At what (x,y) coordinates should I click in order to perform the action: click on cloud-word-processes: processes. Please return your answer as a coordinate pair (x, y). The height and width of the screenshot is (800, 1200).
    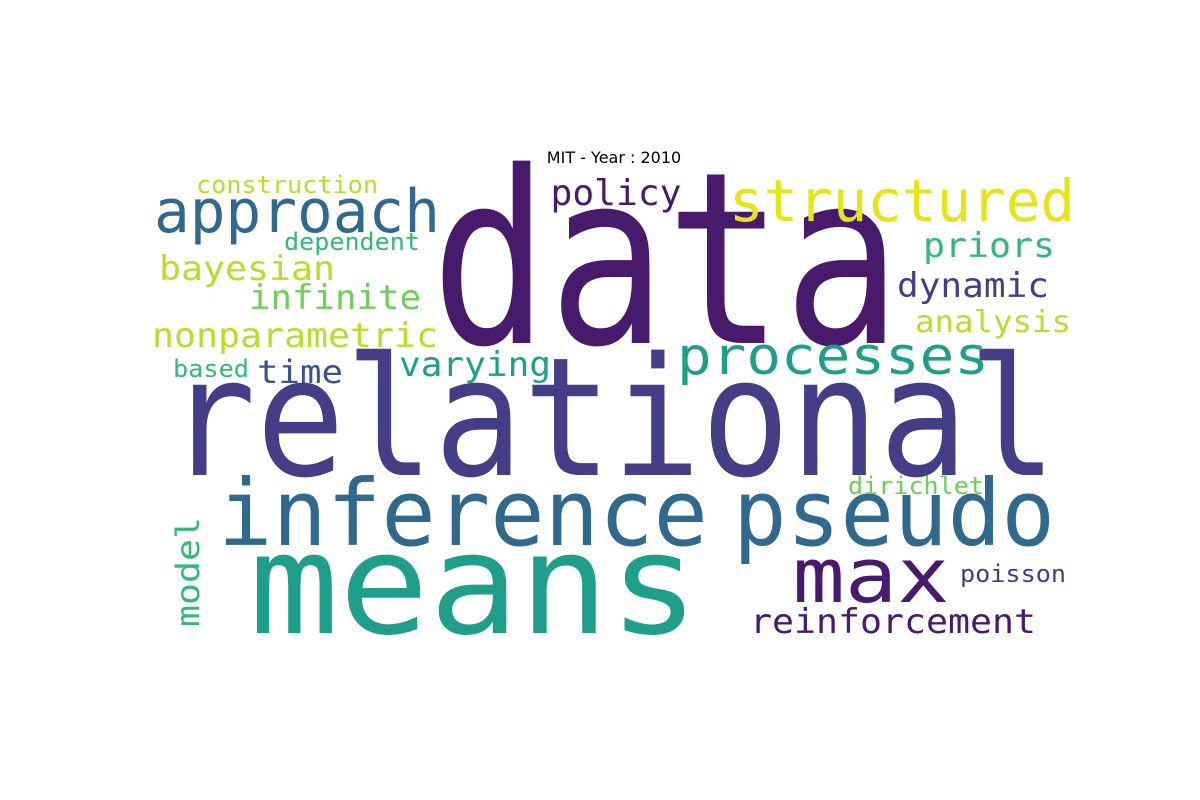
    Looking at the image, I should click on (833, 357).